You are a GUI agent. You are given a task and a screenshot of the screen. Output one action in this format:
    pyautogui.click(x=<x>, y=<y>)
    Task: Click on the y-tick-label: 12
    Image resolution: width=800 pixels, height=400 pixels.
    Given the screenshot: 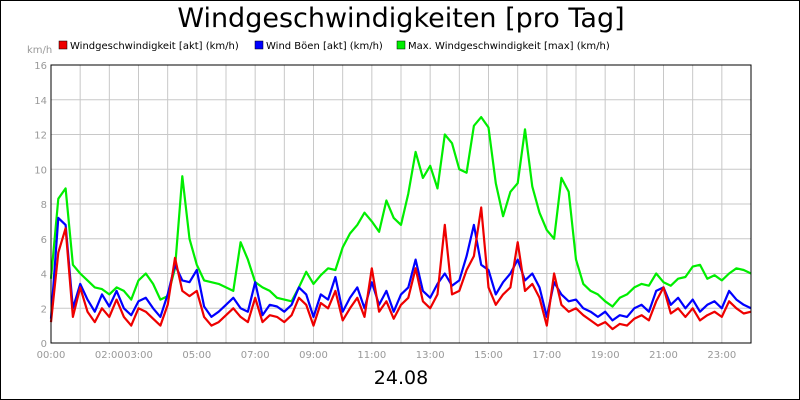 What is the action you would take?
    pyautogui.click(x=40, y=136)
    